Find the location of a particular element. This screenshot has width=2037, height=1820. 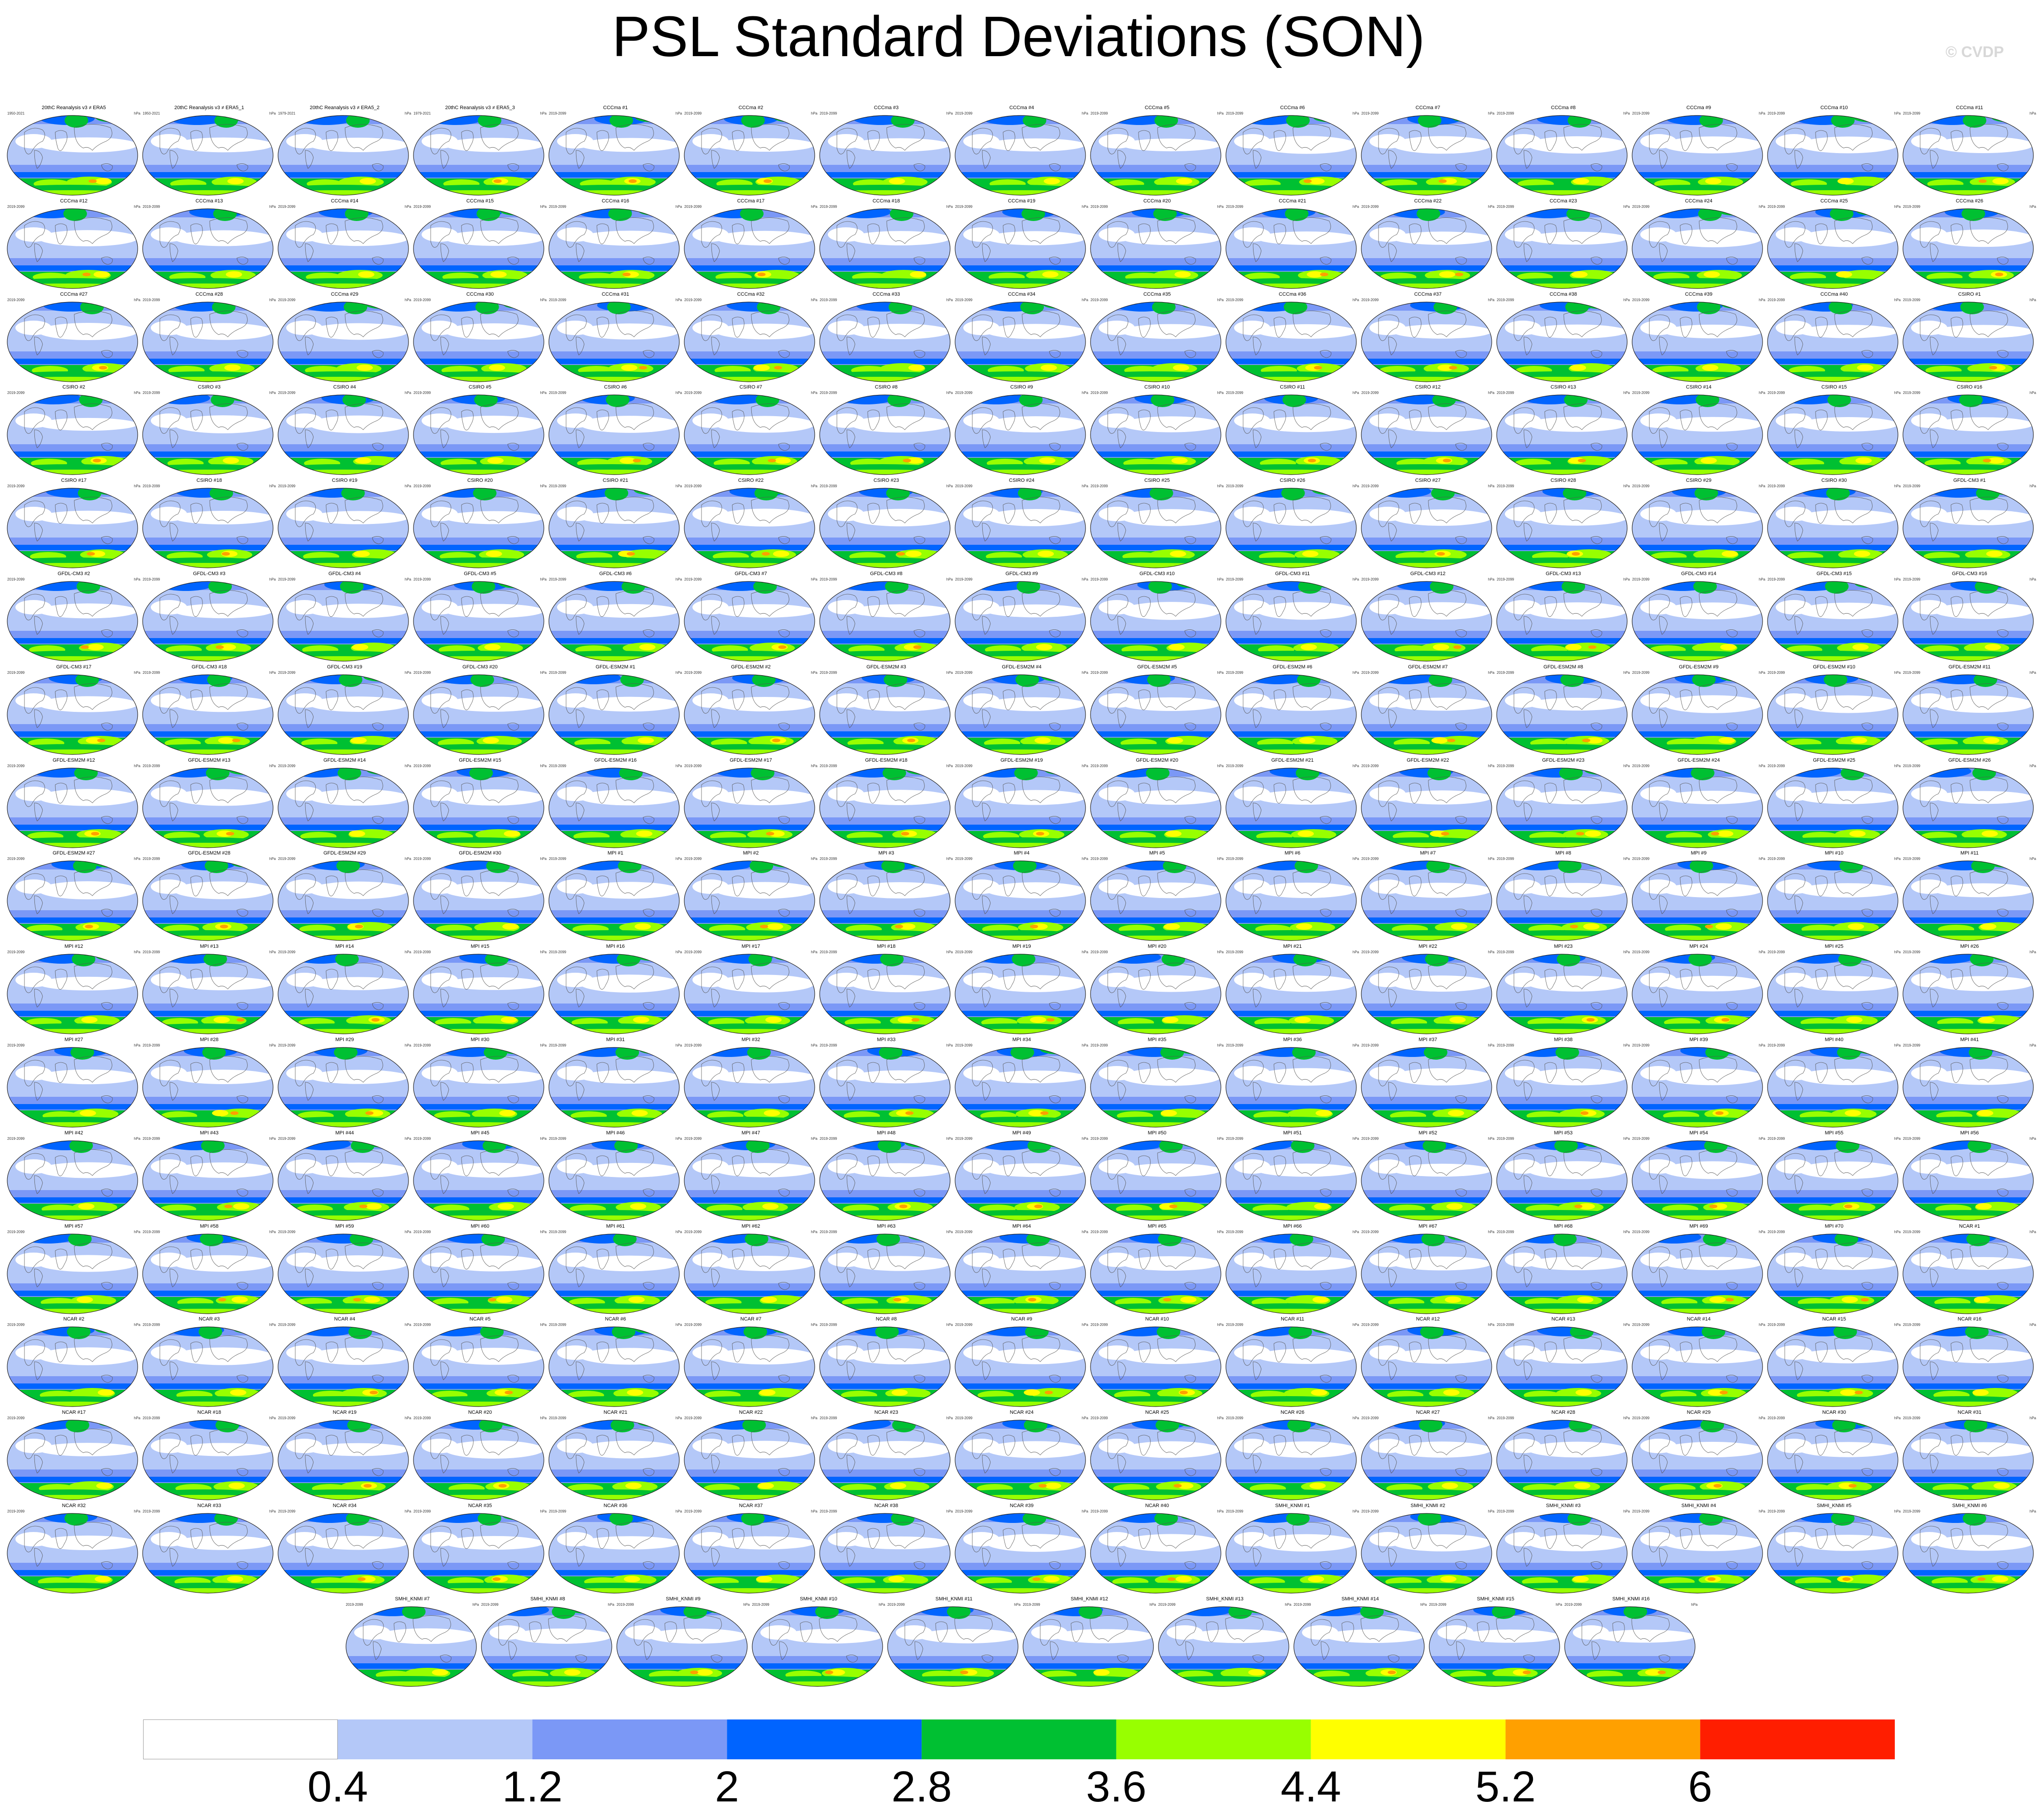

panel-title: MPI #51 is located at coordinates (1293, 1133).